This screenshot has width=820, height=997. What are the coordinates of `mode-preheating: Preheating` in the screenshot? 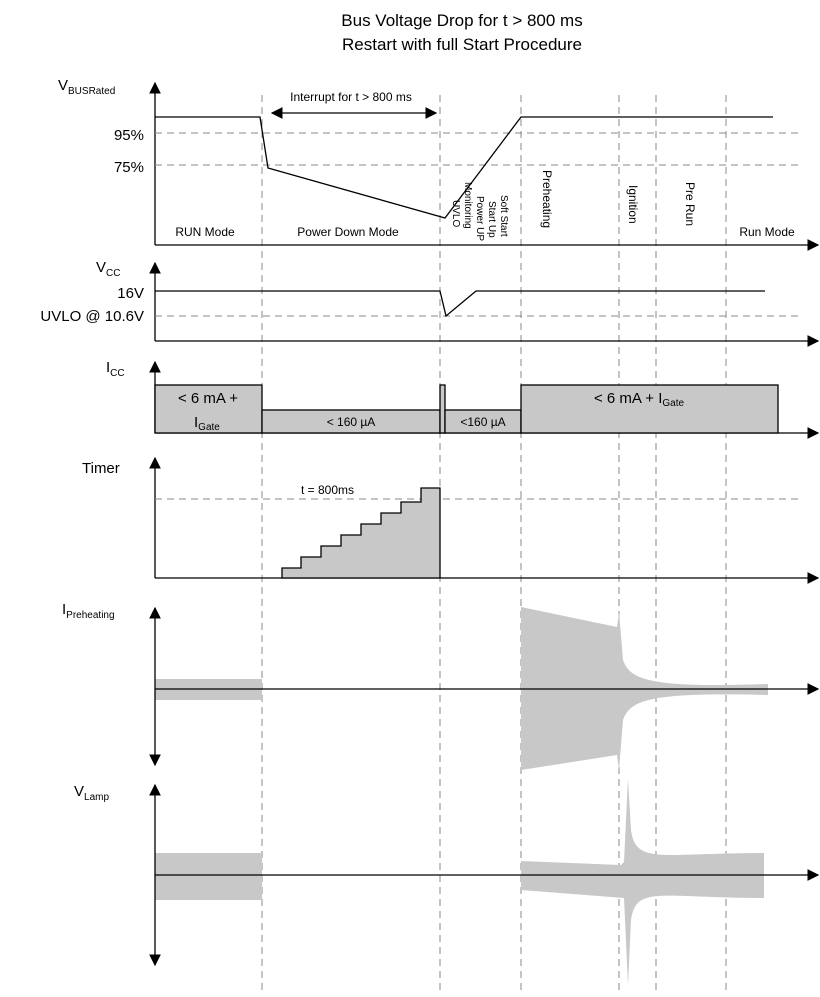 It's located at (547, 199).